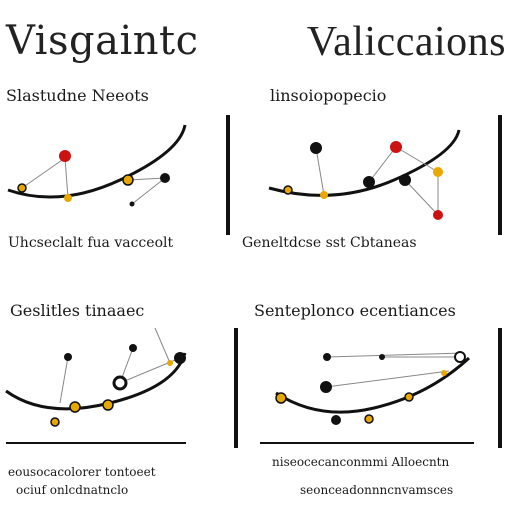 This screenshot has width=512, height=512. Describe the element at coordinates (256, 42) in the screenshot. I see `main-title: Visgaintc Valiccaions` at that location.